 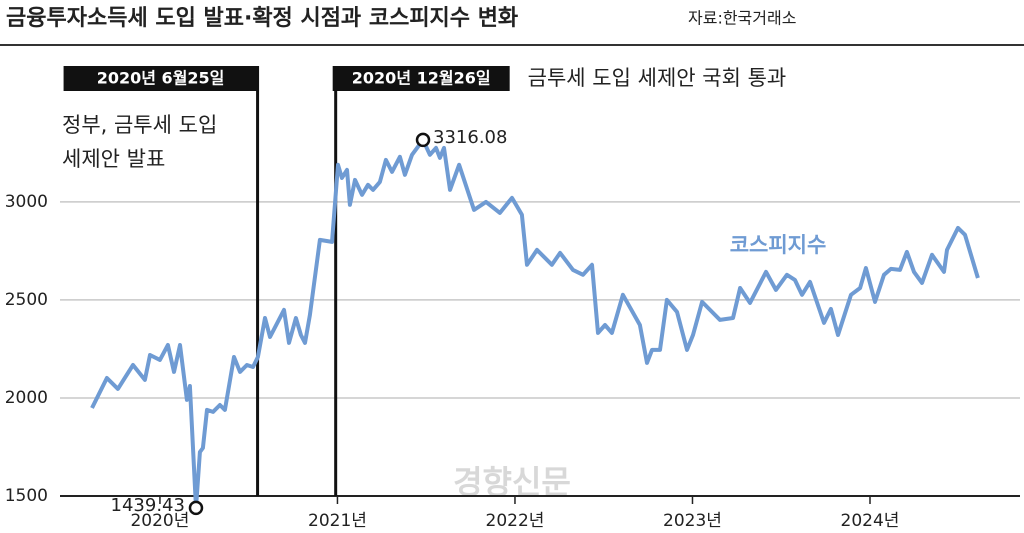 I want to click on event-note: 세제안 발표, so click(x=113, y=159).